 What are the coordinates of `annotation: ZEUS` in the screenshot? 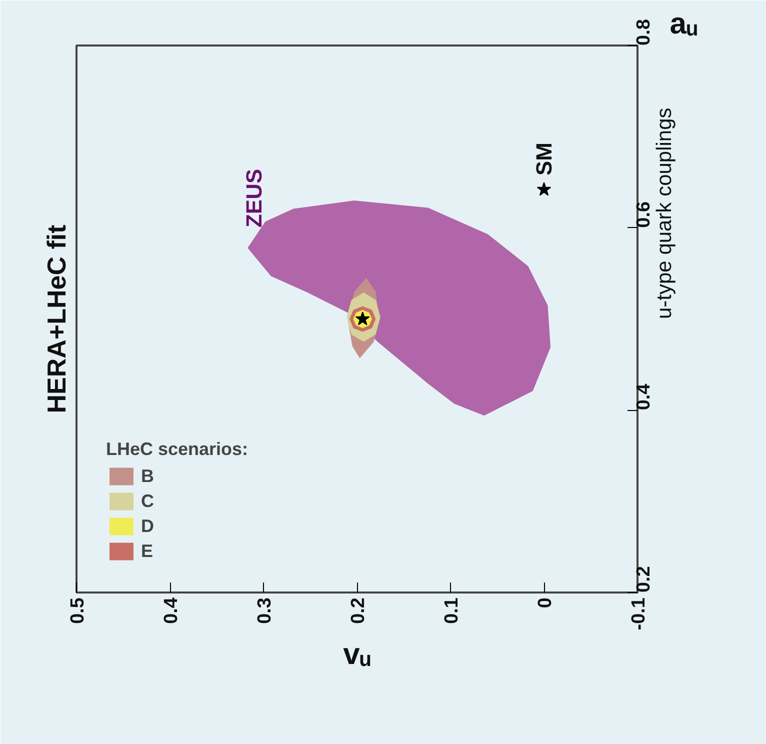 It's located at (254, 198).